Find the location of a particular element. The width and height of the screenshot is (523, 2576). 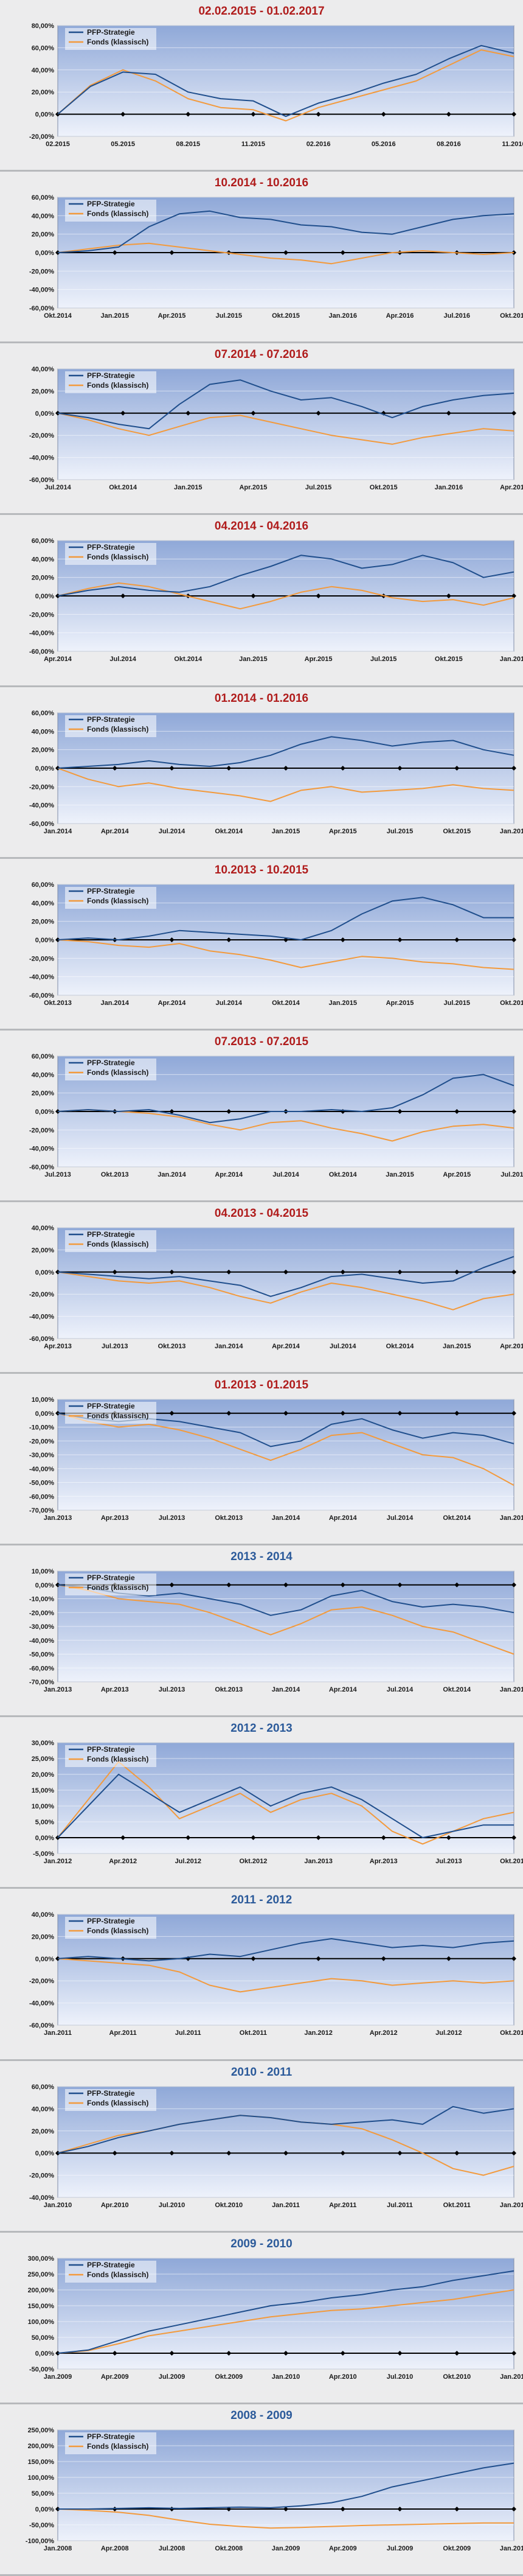

x-tick-label: Apr.2013 is located at coordinates (384, 1861).